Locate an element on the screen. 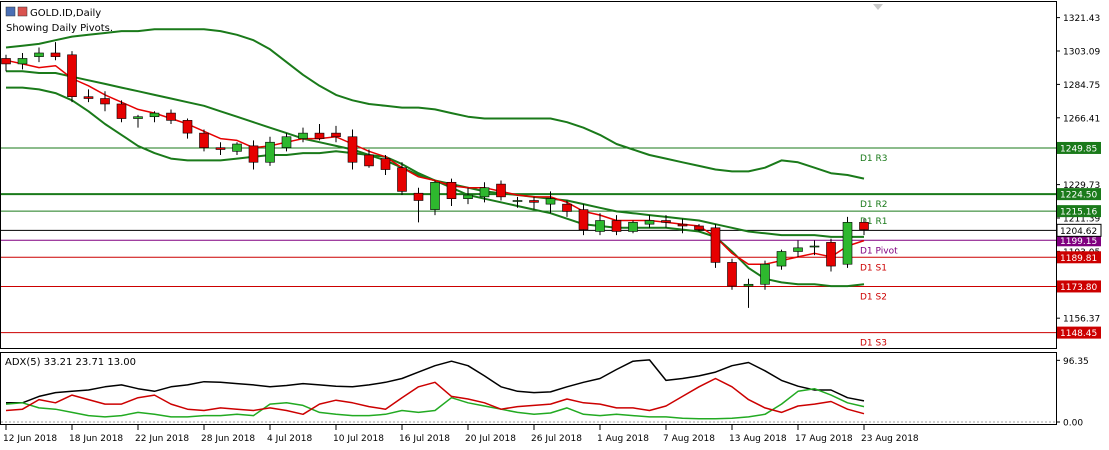 This screenshot has width=1109, height=450. window-icon is located at coordinates (22, 11).